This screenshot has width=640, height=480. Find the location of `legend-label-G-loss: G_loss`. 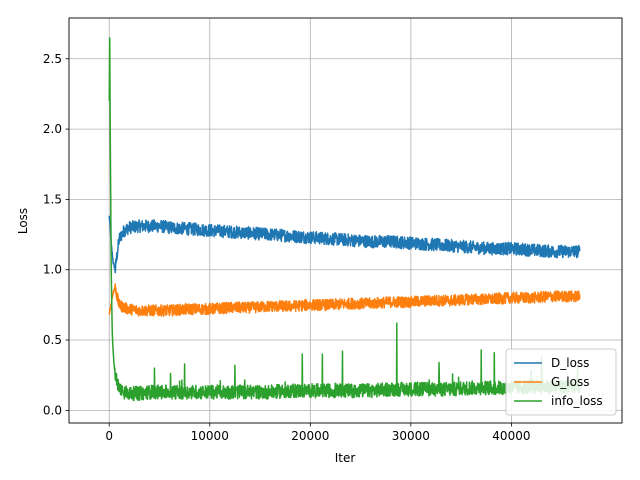

legend-label-G-loss: G_loss is located at coordinates (570, 382).